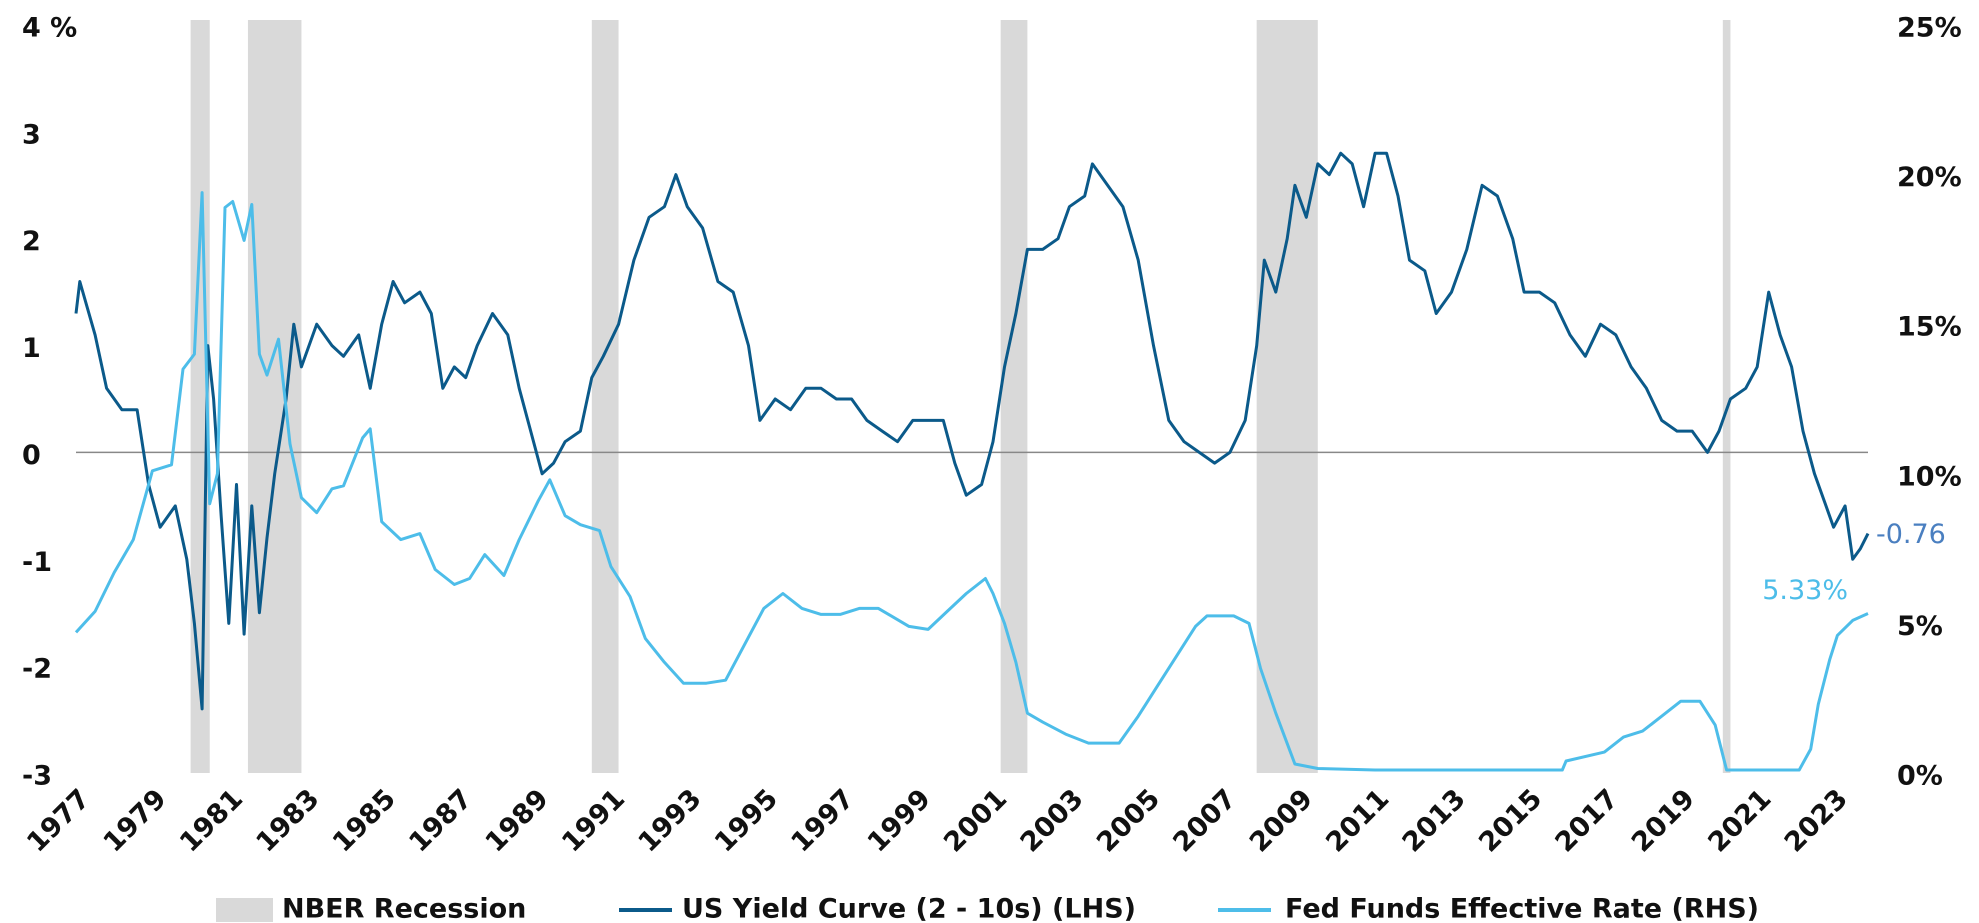 This screenshot has height=923, width=1979. Describe the element at coordinates (1587, 820) in the screenshot. I see `x-tick-label: 2017` at that location.